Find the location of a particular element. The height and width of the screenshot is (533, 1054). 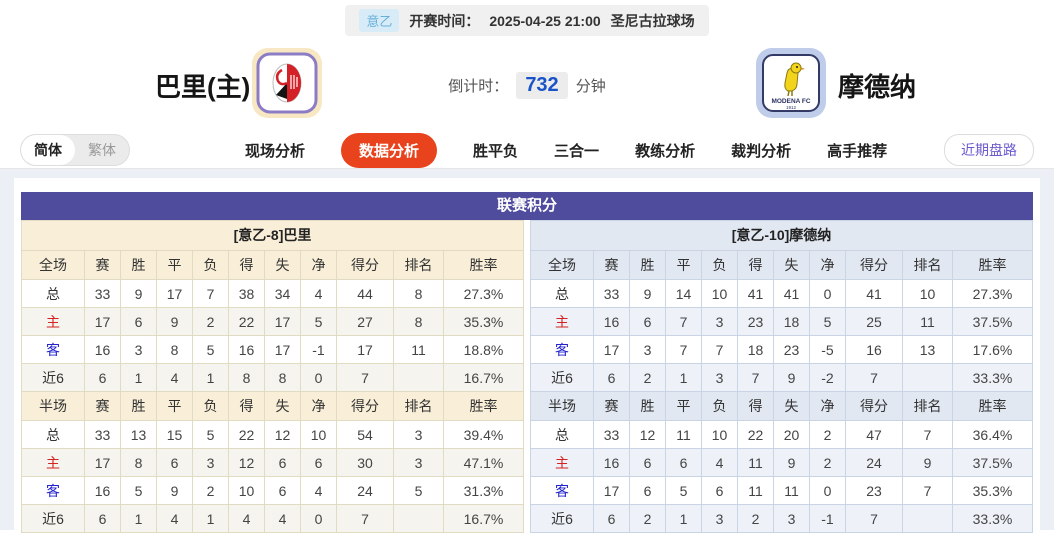

stat-cell: 8 is located at coordinates (174, 349).